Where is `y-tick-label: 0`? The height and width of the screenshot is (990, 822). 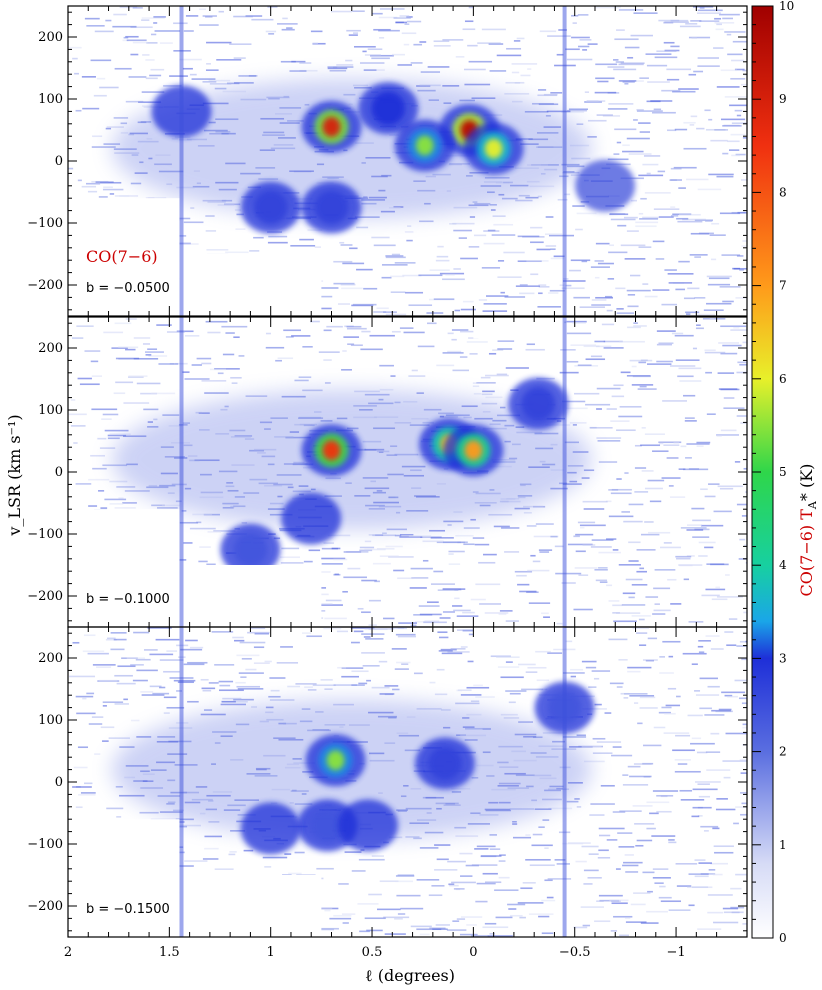
y-tick-label: 0 is located at coordinates (59, 472).